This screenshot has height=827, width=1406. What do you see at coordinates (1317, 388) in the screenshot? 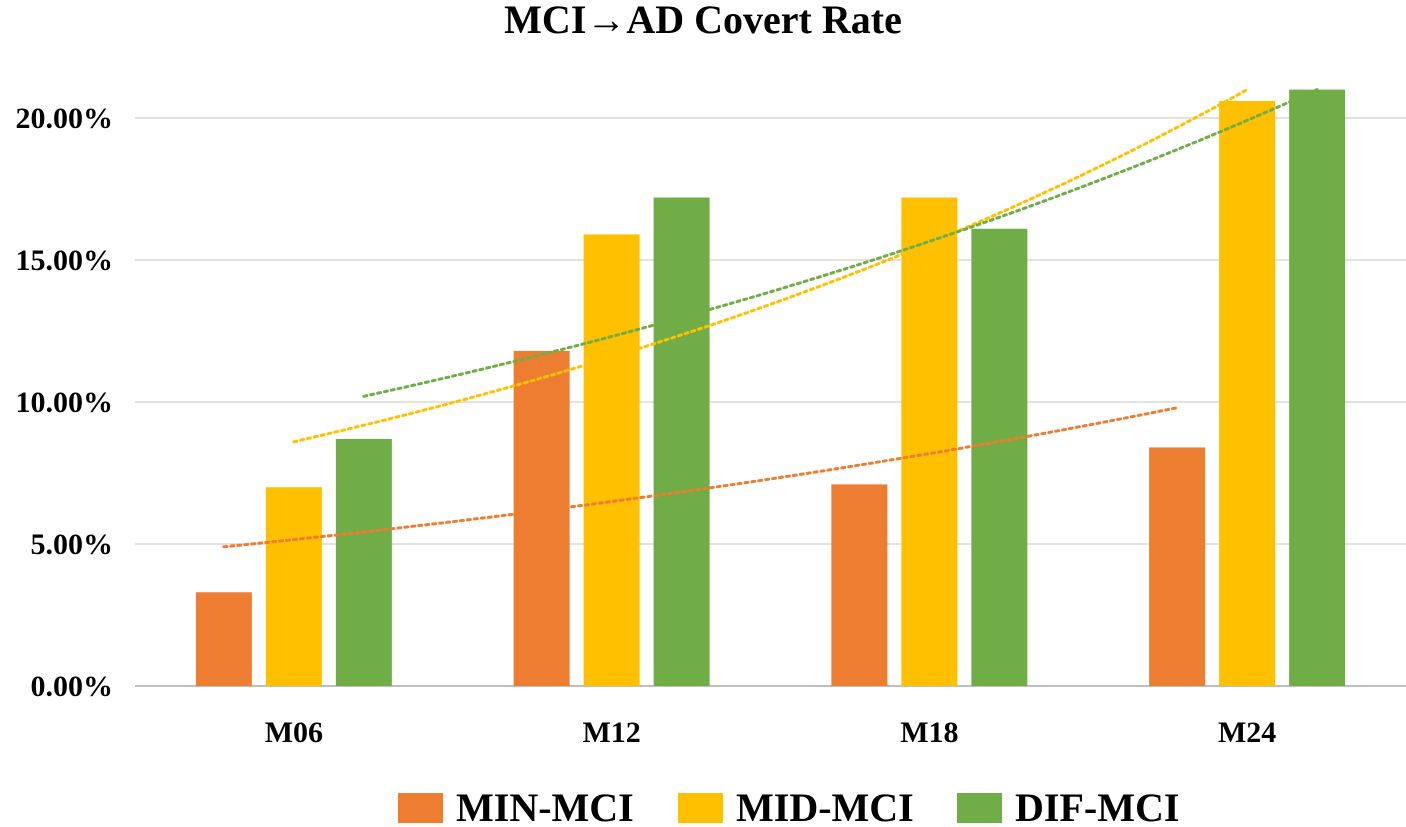
I see `bar-dif-mci-m24` at bounding box center [1317, 388].